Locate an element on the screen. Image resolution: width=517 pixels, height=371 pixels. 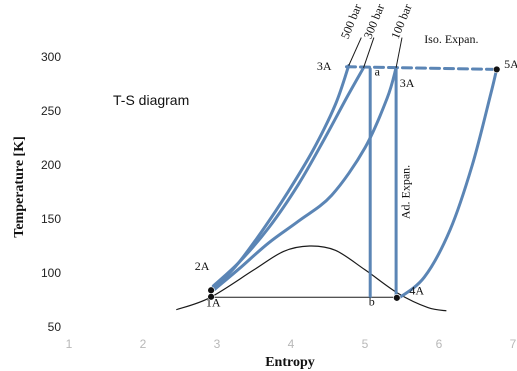
annotation-label: Ad. Expan. is located at coordinates (405, 192).